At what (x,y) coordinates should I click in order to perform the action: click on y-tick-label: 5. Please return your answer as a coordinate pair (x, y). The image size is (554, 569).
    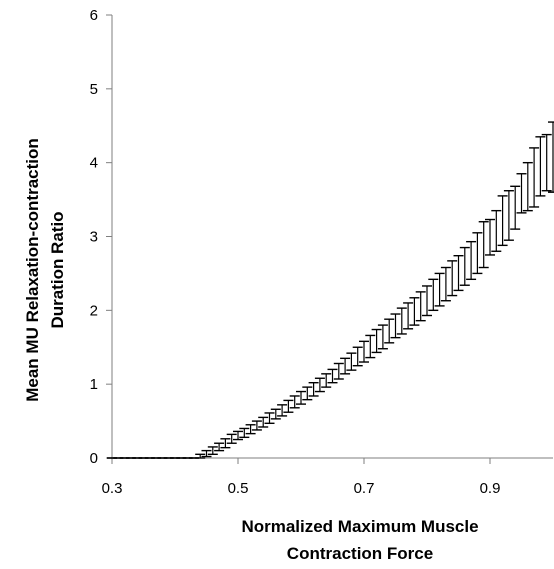
    Looking at the image, I should click on (94, 89).